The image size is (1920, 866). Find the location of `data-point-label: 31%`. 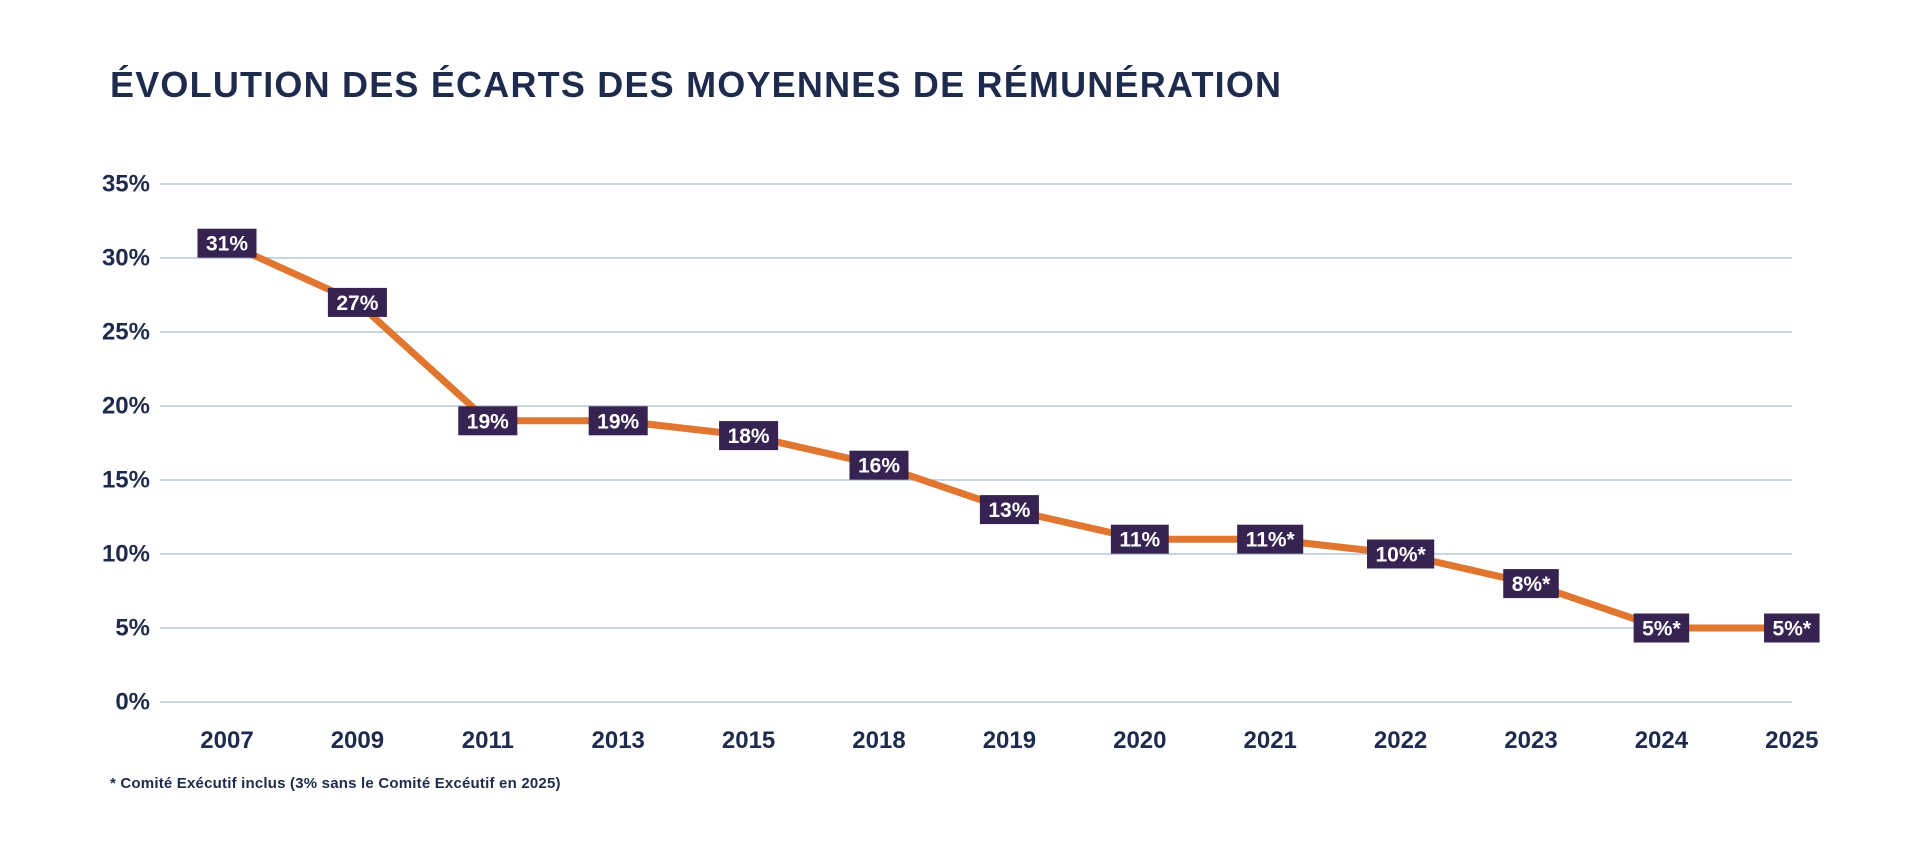

data-point-label: 31% is located at coordinates (227, 243).